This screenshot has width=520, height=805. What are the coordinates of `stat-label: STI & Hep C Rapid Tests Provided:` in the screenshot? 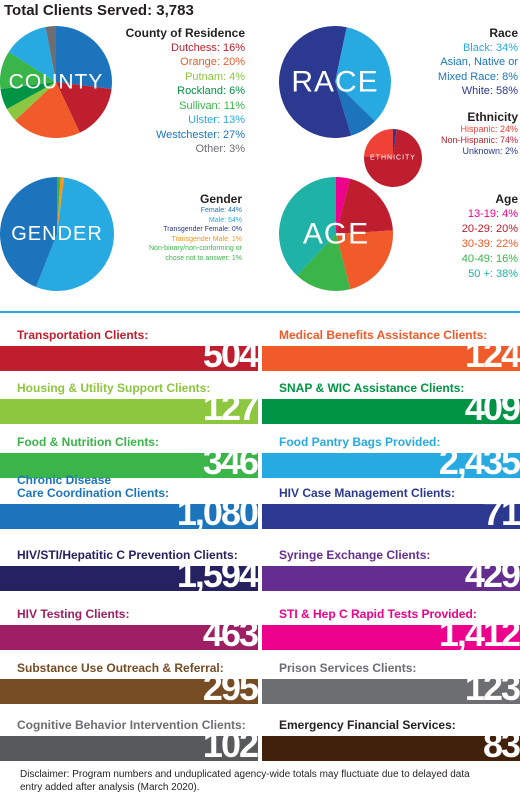 It's located at (378, 614).